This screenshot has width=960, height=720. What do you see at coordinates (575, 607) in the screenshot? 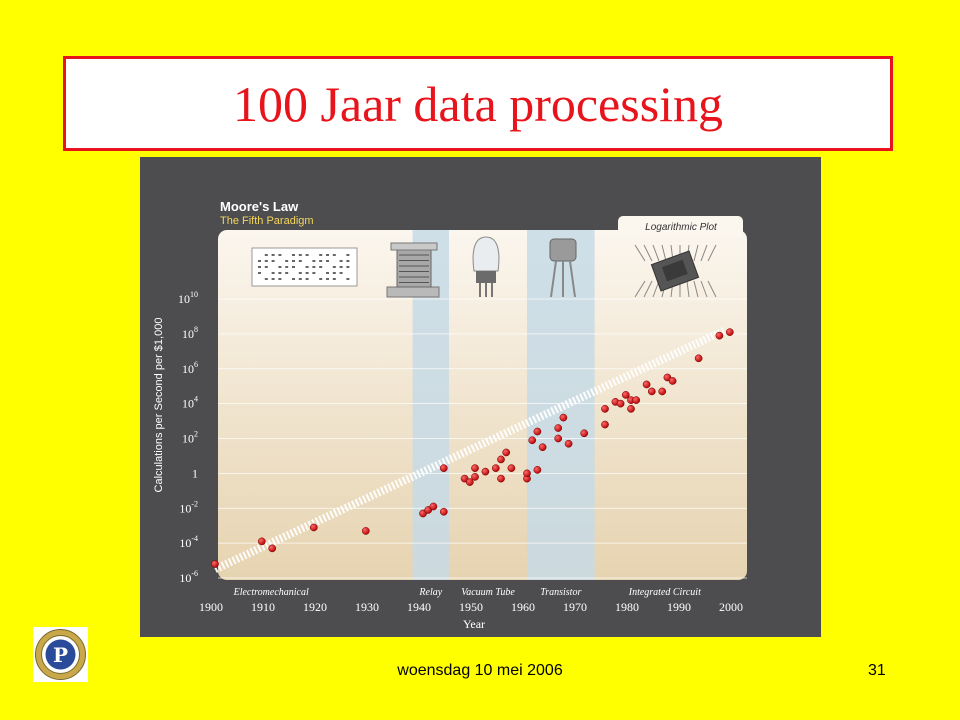
I see `x-tick-label: 1970` at bounding box center [575, 607].